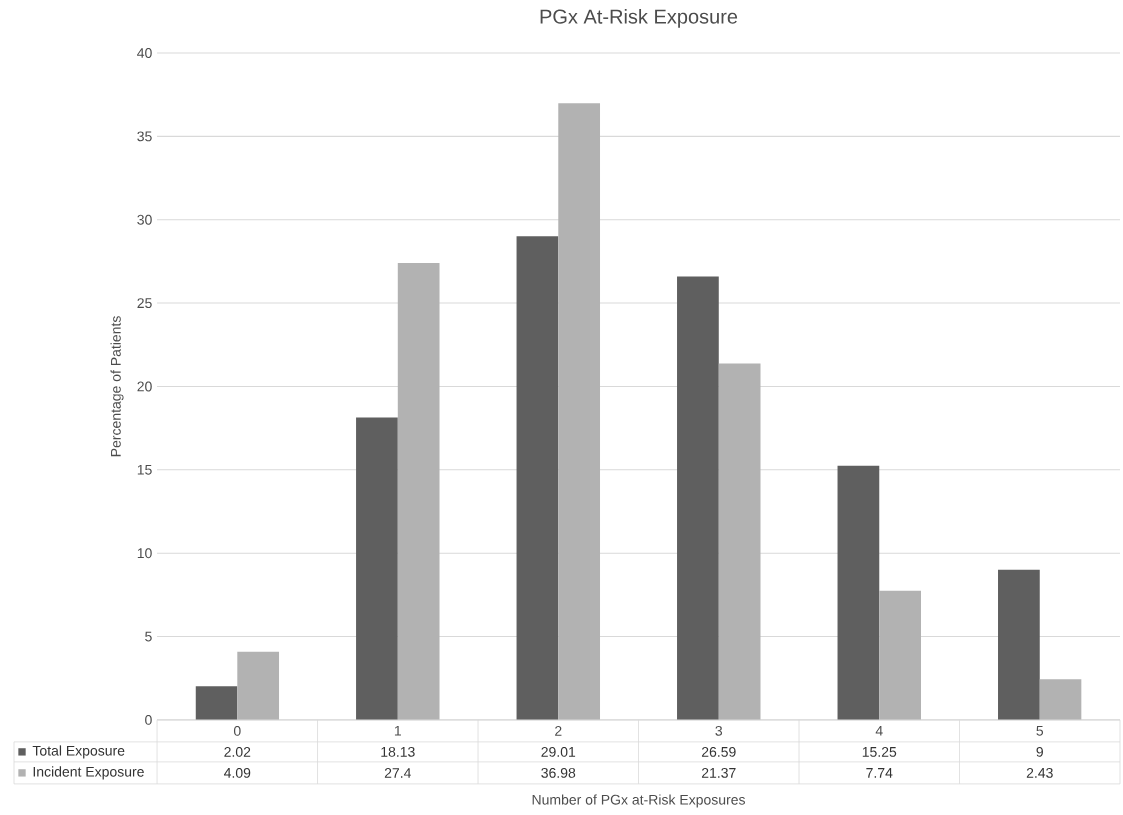 Image resolution: width=1123 pixels, height=815 pixels. Describe the element at coordinates (558, 772) in the screenshot. I see `data-label: 36.98` at that location.